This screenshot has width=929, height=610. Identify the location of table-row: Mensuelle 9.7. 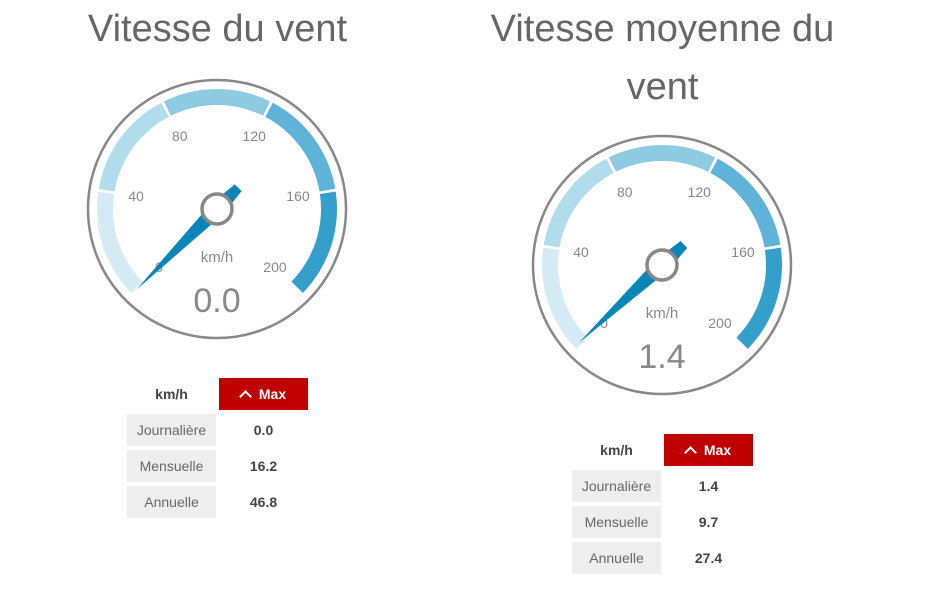
(662, 522).